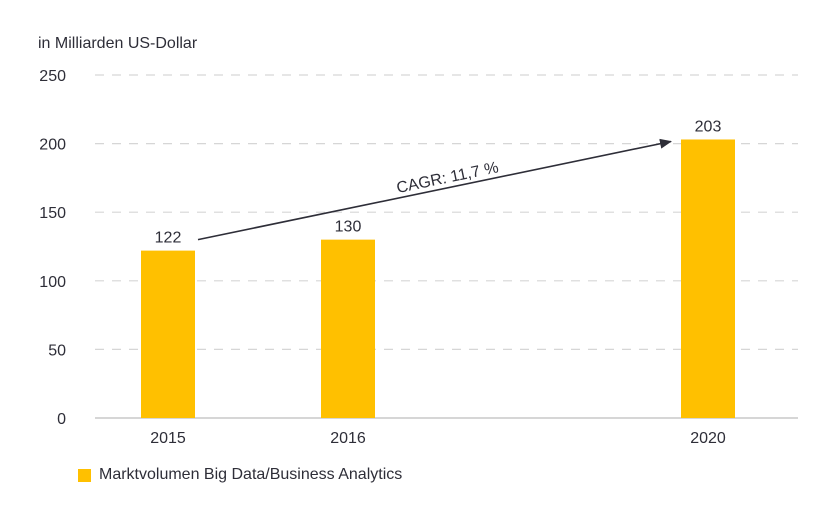  What do you see at coordinates (348, 227) in the screenshot?
I see `data-label: 130` at bounding box center [348, 227].